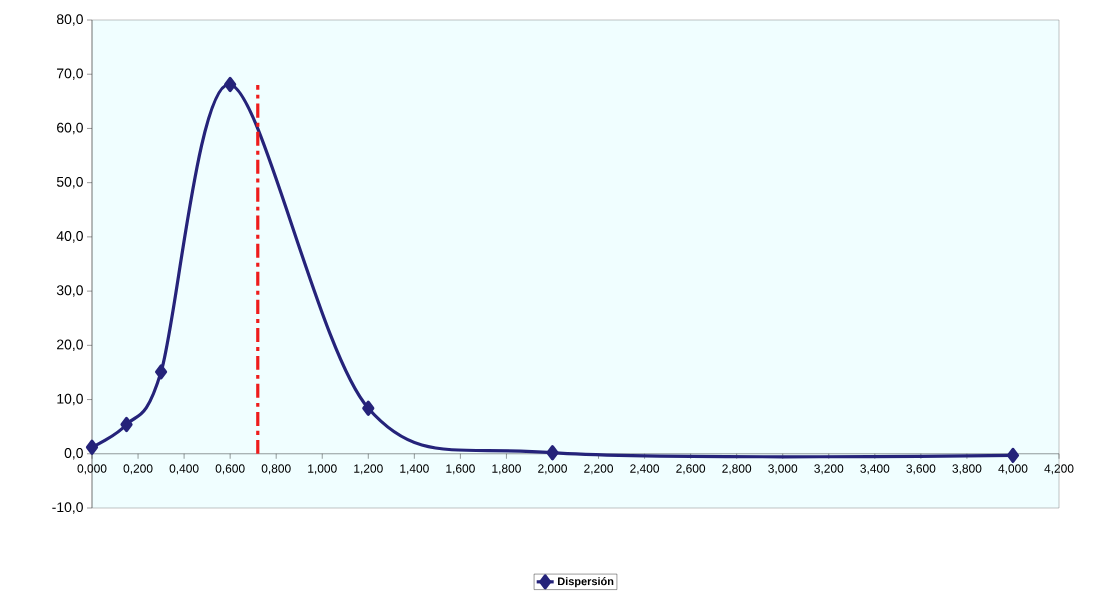 Image resolution: width=1094 pixels, height=600 pixels. Describe the element at coordinates (552, 469) in the screenshot. I see `x-tick-label: 2,000` at that location.